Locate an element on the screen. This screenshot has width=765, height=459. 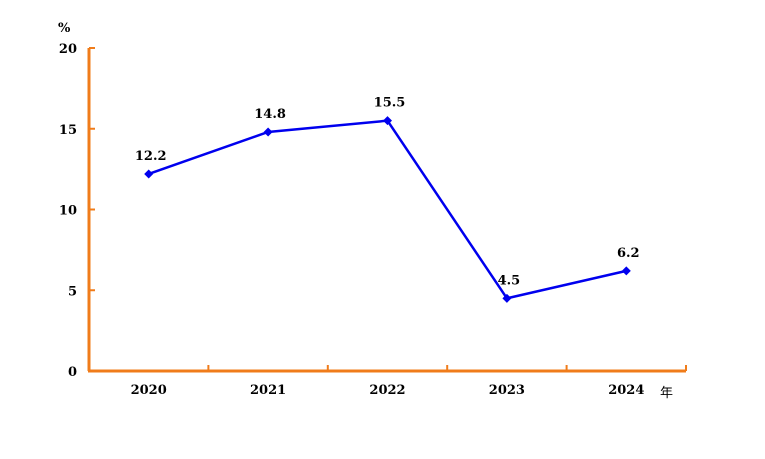
y-tick-label: 0 is located at coordinates (72, 372).